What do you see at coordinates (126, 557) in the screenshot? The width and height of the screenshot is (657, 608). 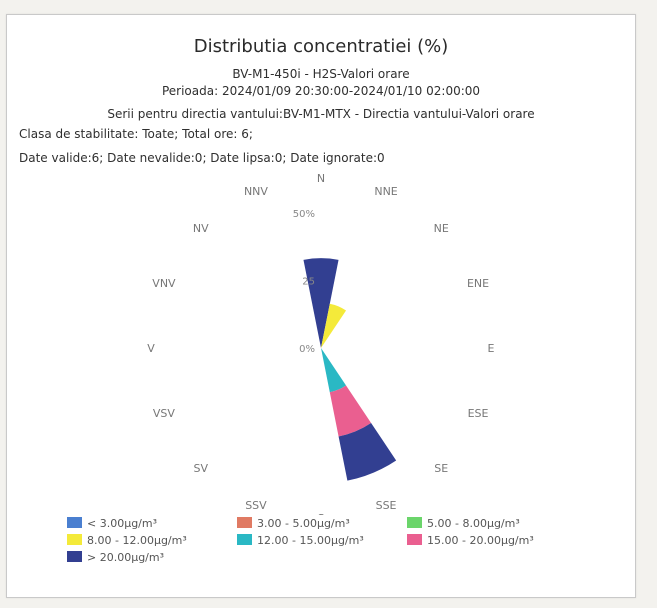 I see `legend-label: > 20.00µg/m³` at bounding box center [126, 557].